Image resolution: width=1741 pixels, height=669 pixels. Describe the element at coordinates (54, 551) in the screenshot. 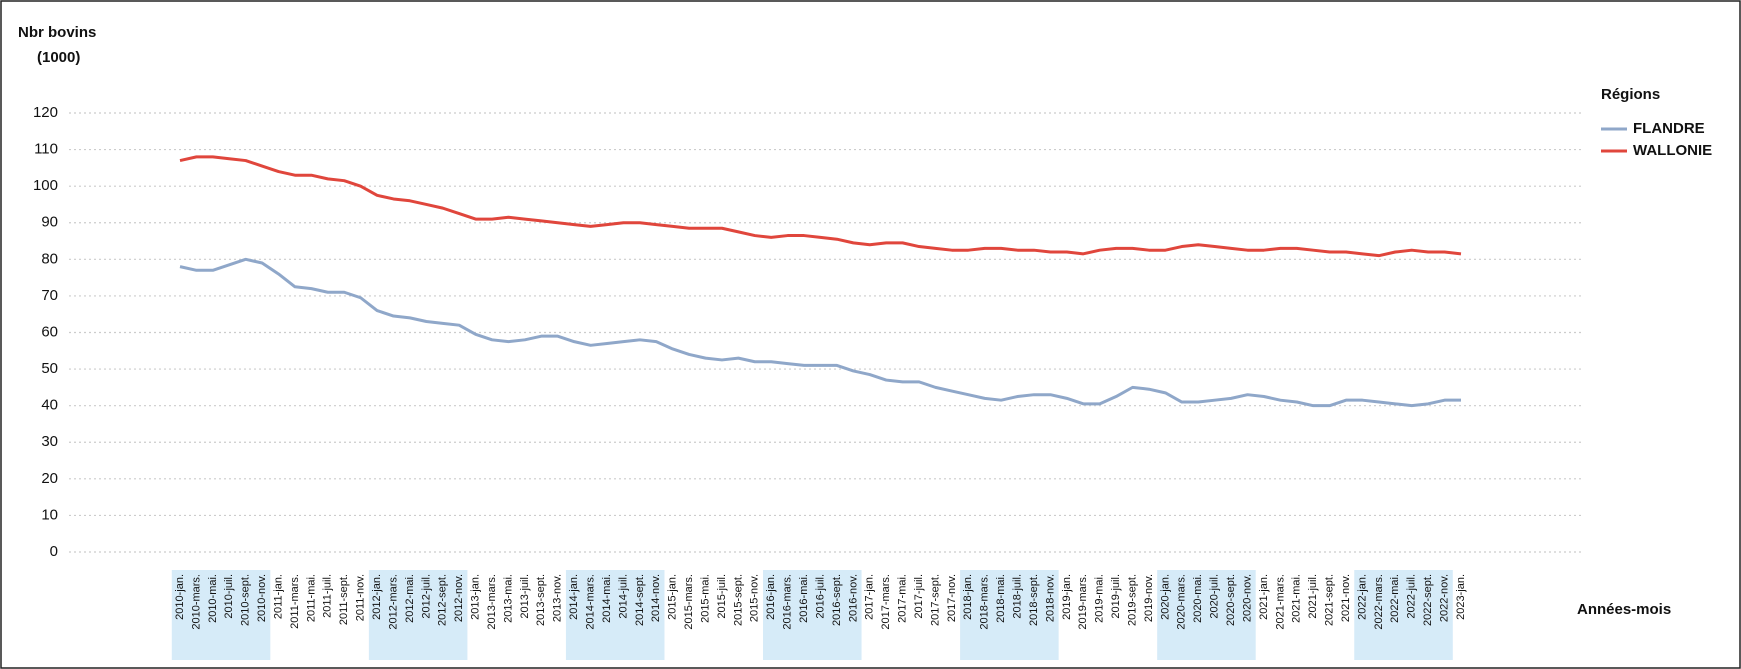

I see `y-tick-label: 0` at that location.